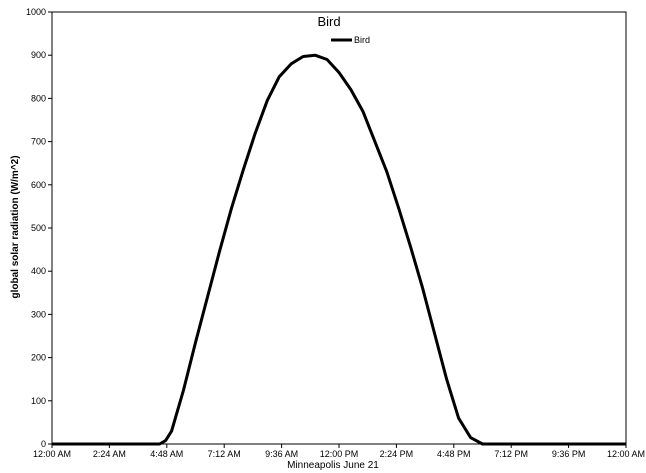 Image resolution: width=646 pixels, height=473 pixels. What do you see at coordinates (328, 21) in the screenshot?
I see `chart-title: Bird` at bounding box center [328, 21].